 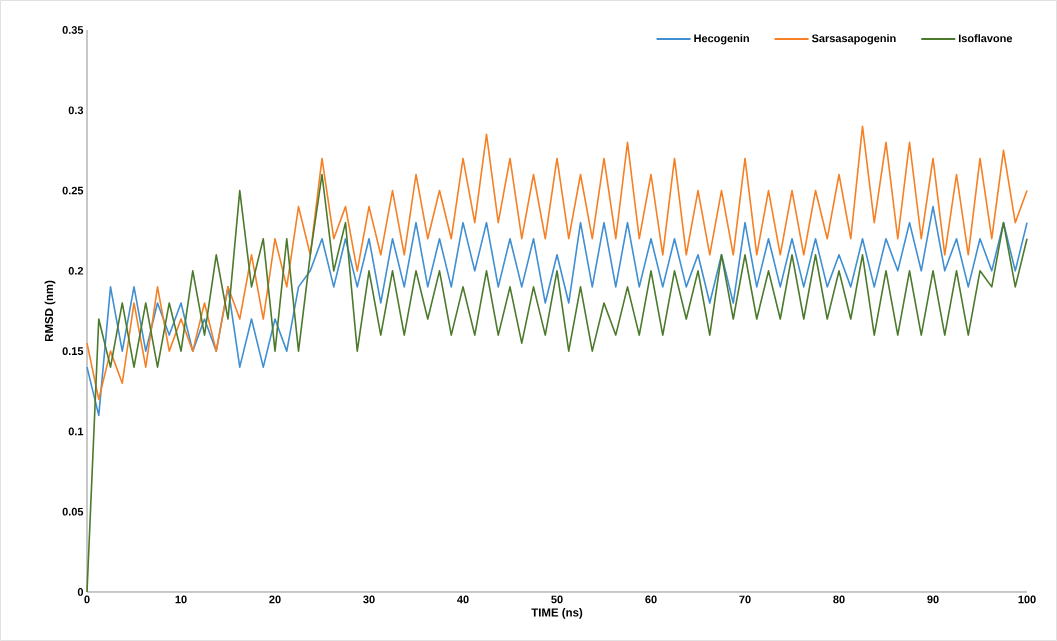 I want to click on y-tick-label: 0.25, so click(x=73, y=190).